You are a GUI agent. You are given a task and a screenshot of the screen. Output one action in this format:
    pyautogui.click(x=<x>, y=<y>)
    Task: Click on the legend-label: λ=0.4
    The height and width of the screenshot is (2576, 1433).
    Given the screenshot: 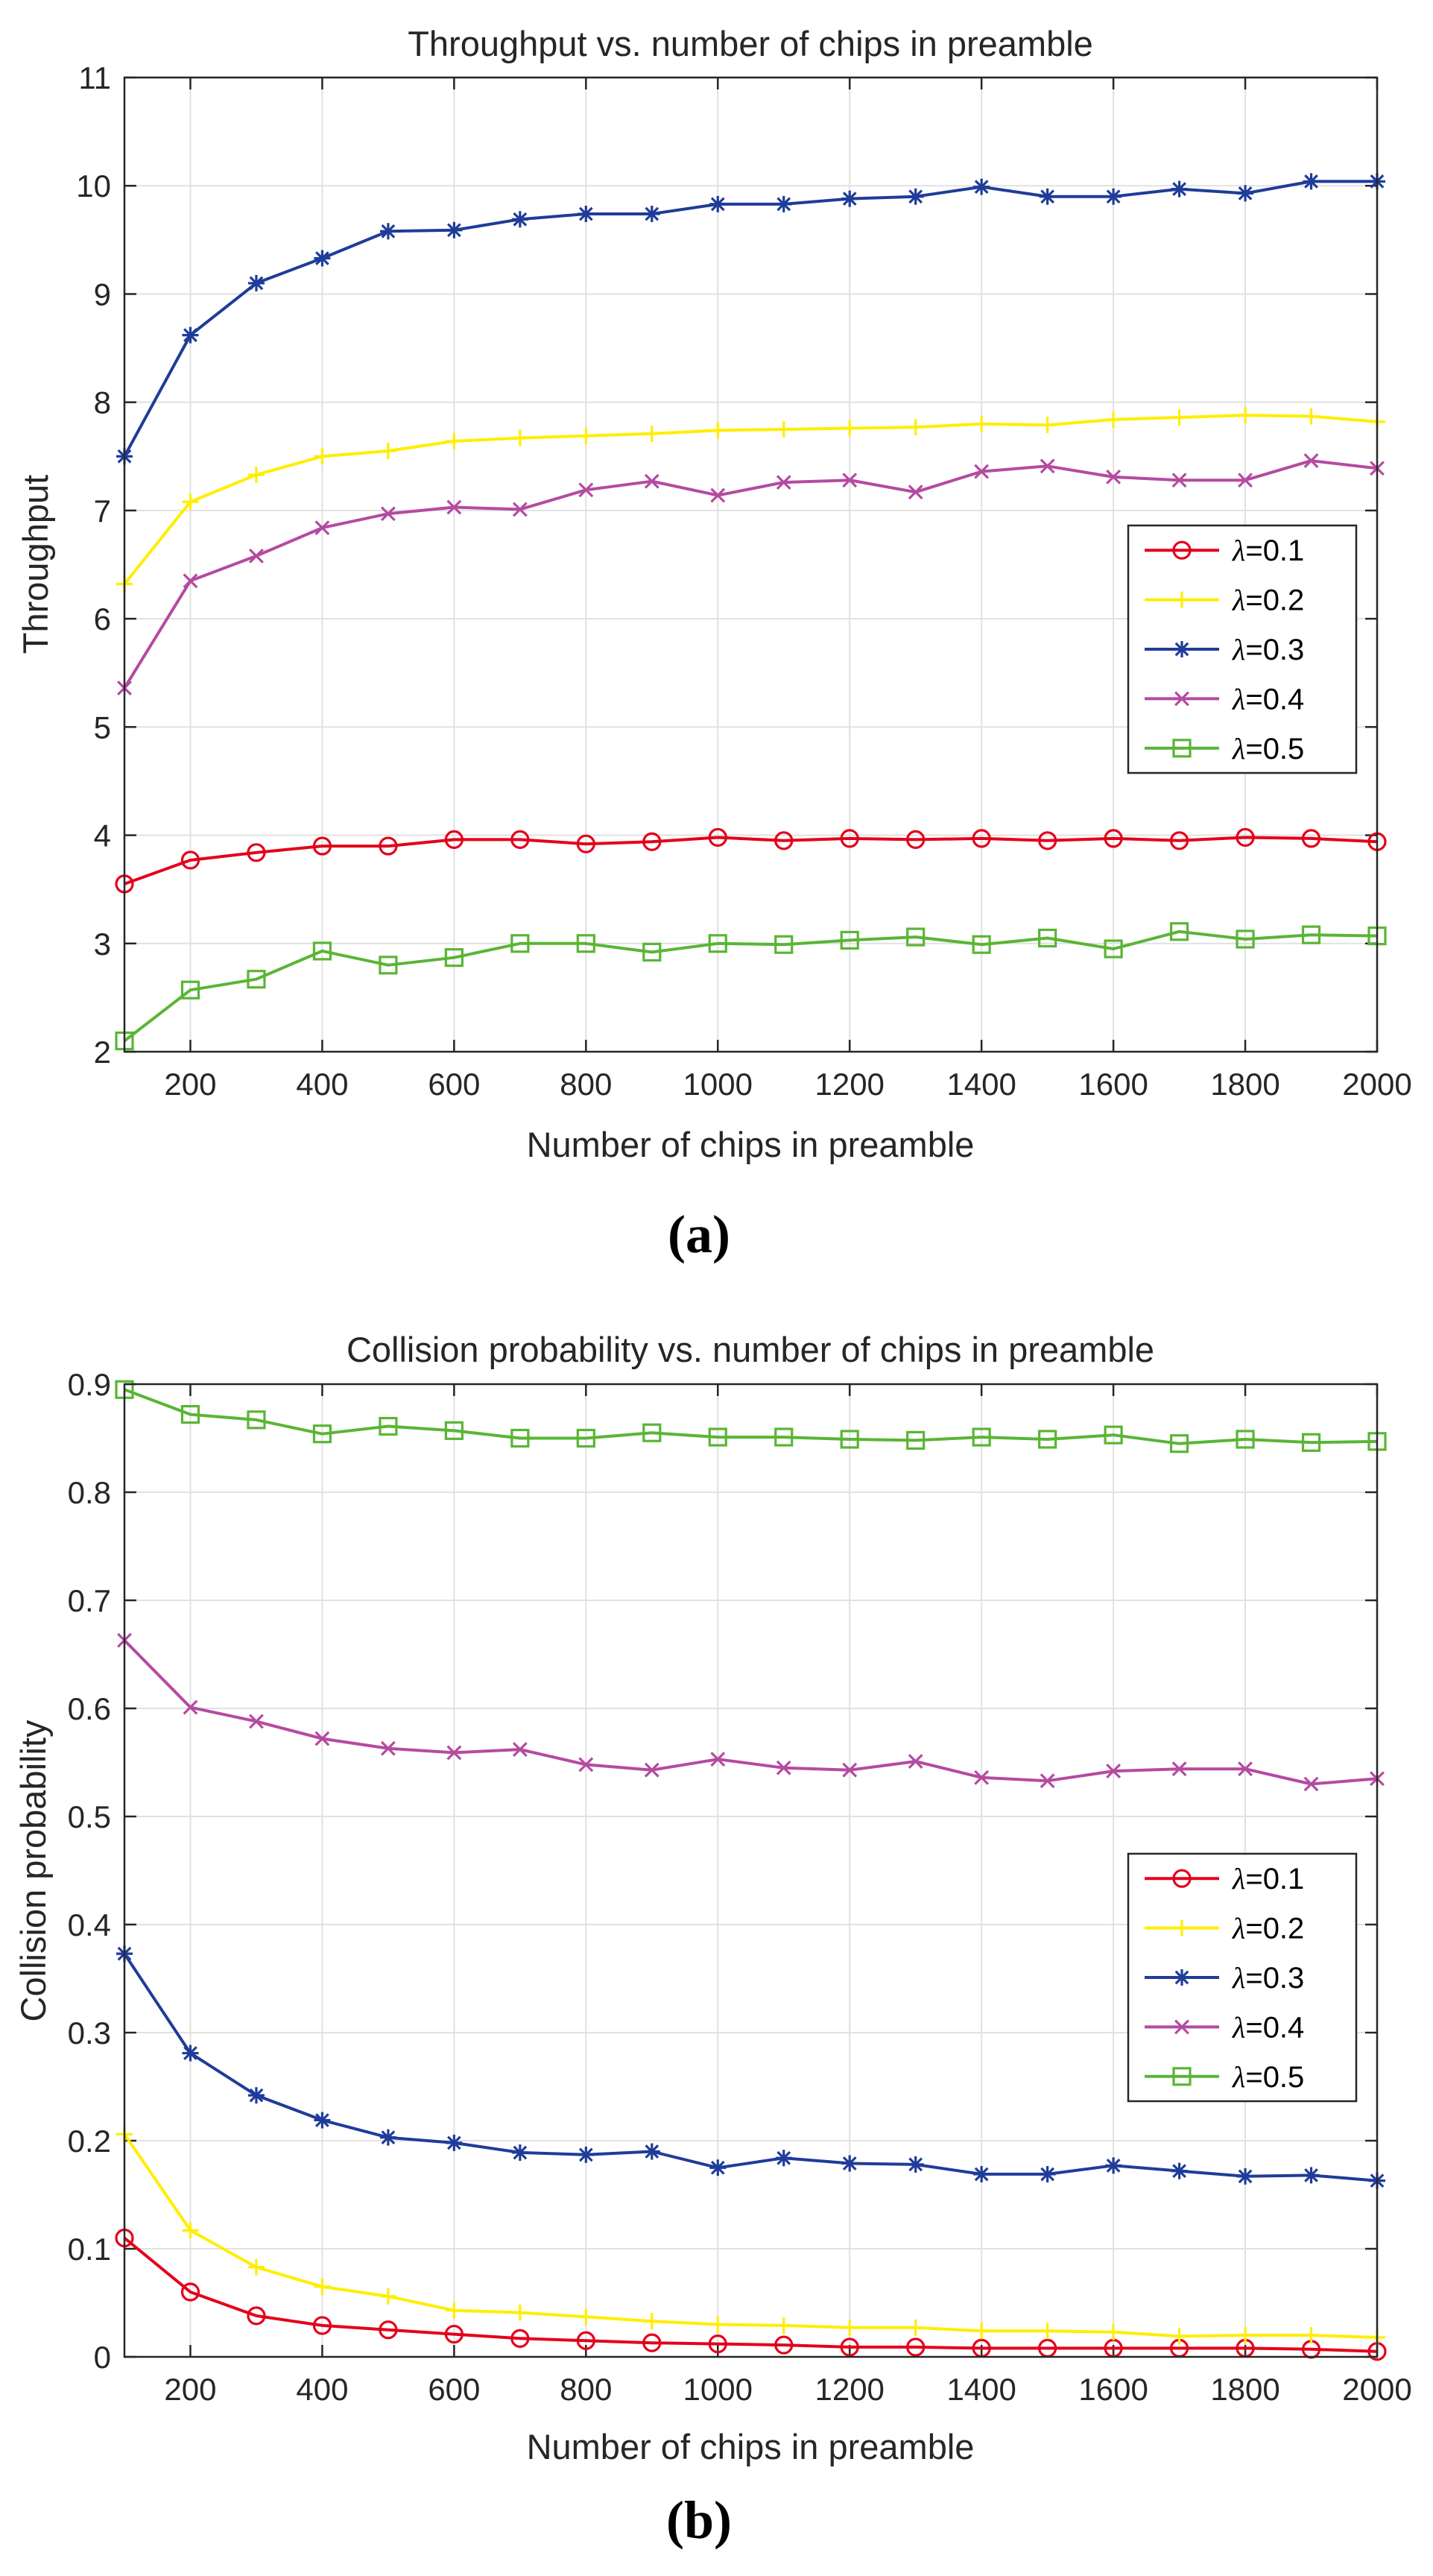 What is the action you would take?
    pyautogui.click(x=1268, y=699)
    